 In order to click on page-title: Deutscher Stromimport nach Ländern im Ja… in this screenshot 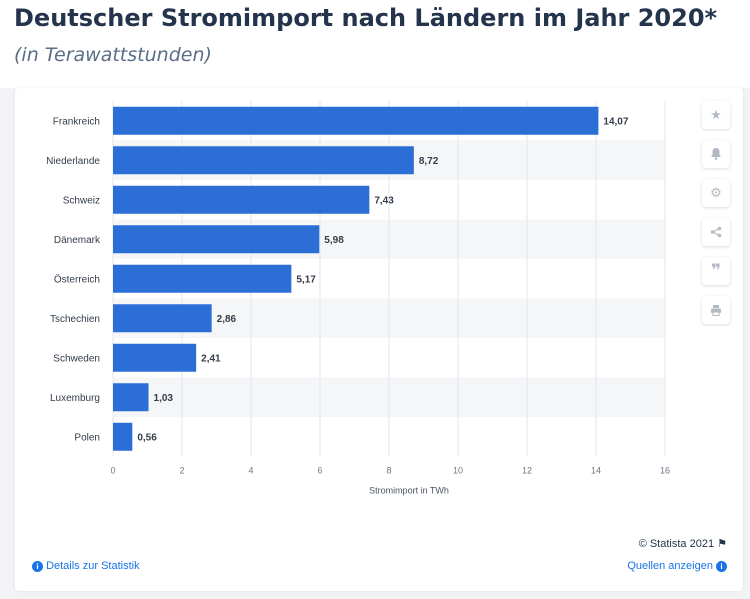, I will do `click(366, 18)`.